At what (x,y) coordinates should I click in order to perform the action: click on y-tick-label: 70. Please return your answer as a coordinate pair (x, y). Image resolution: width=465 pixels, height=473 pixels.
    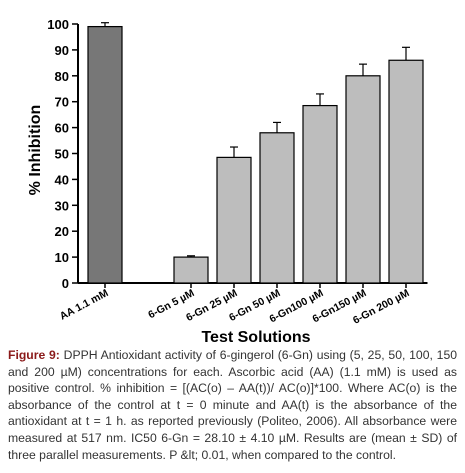
    Looking at the image, I should click on (62, 102).